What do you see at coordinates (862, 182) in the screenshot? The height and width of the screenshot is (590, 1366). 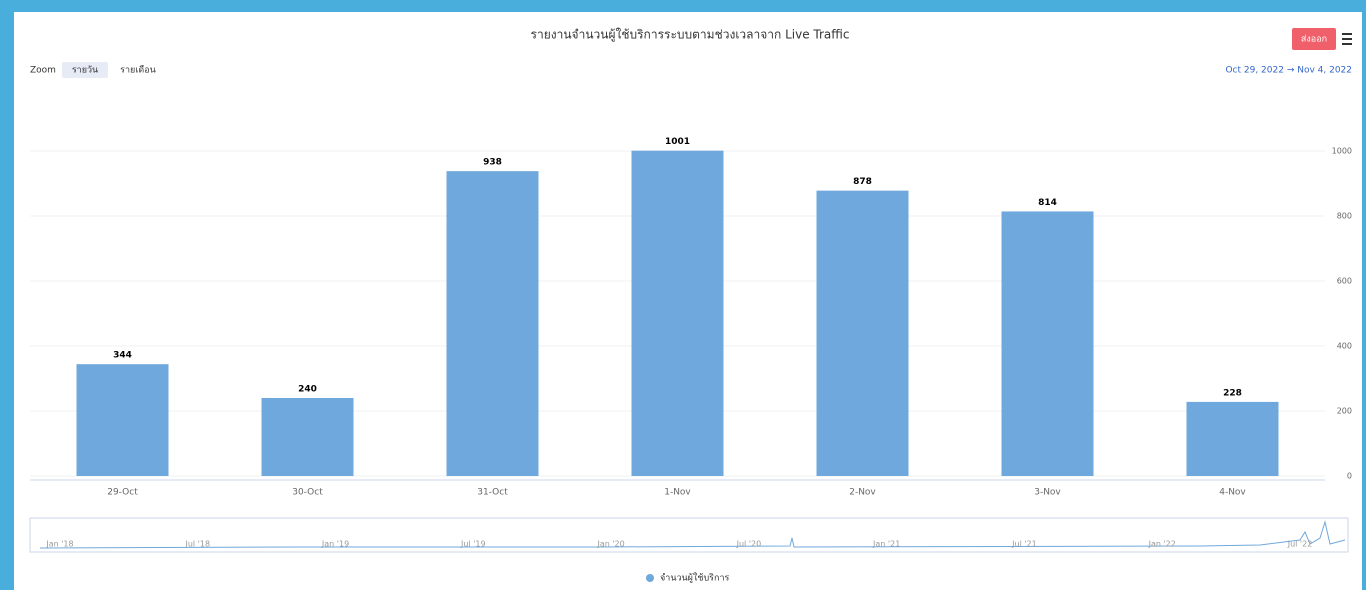 I see `data-label: 878` at bounding box center [862, 182].